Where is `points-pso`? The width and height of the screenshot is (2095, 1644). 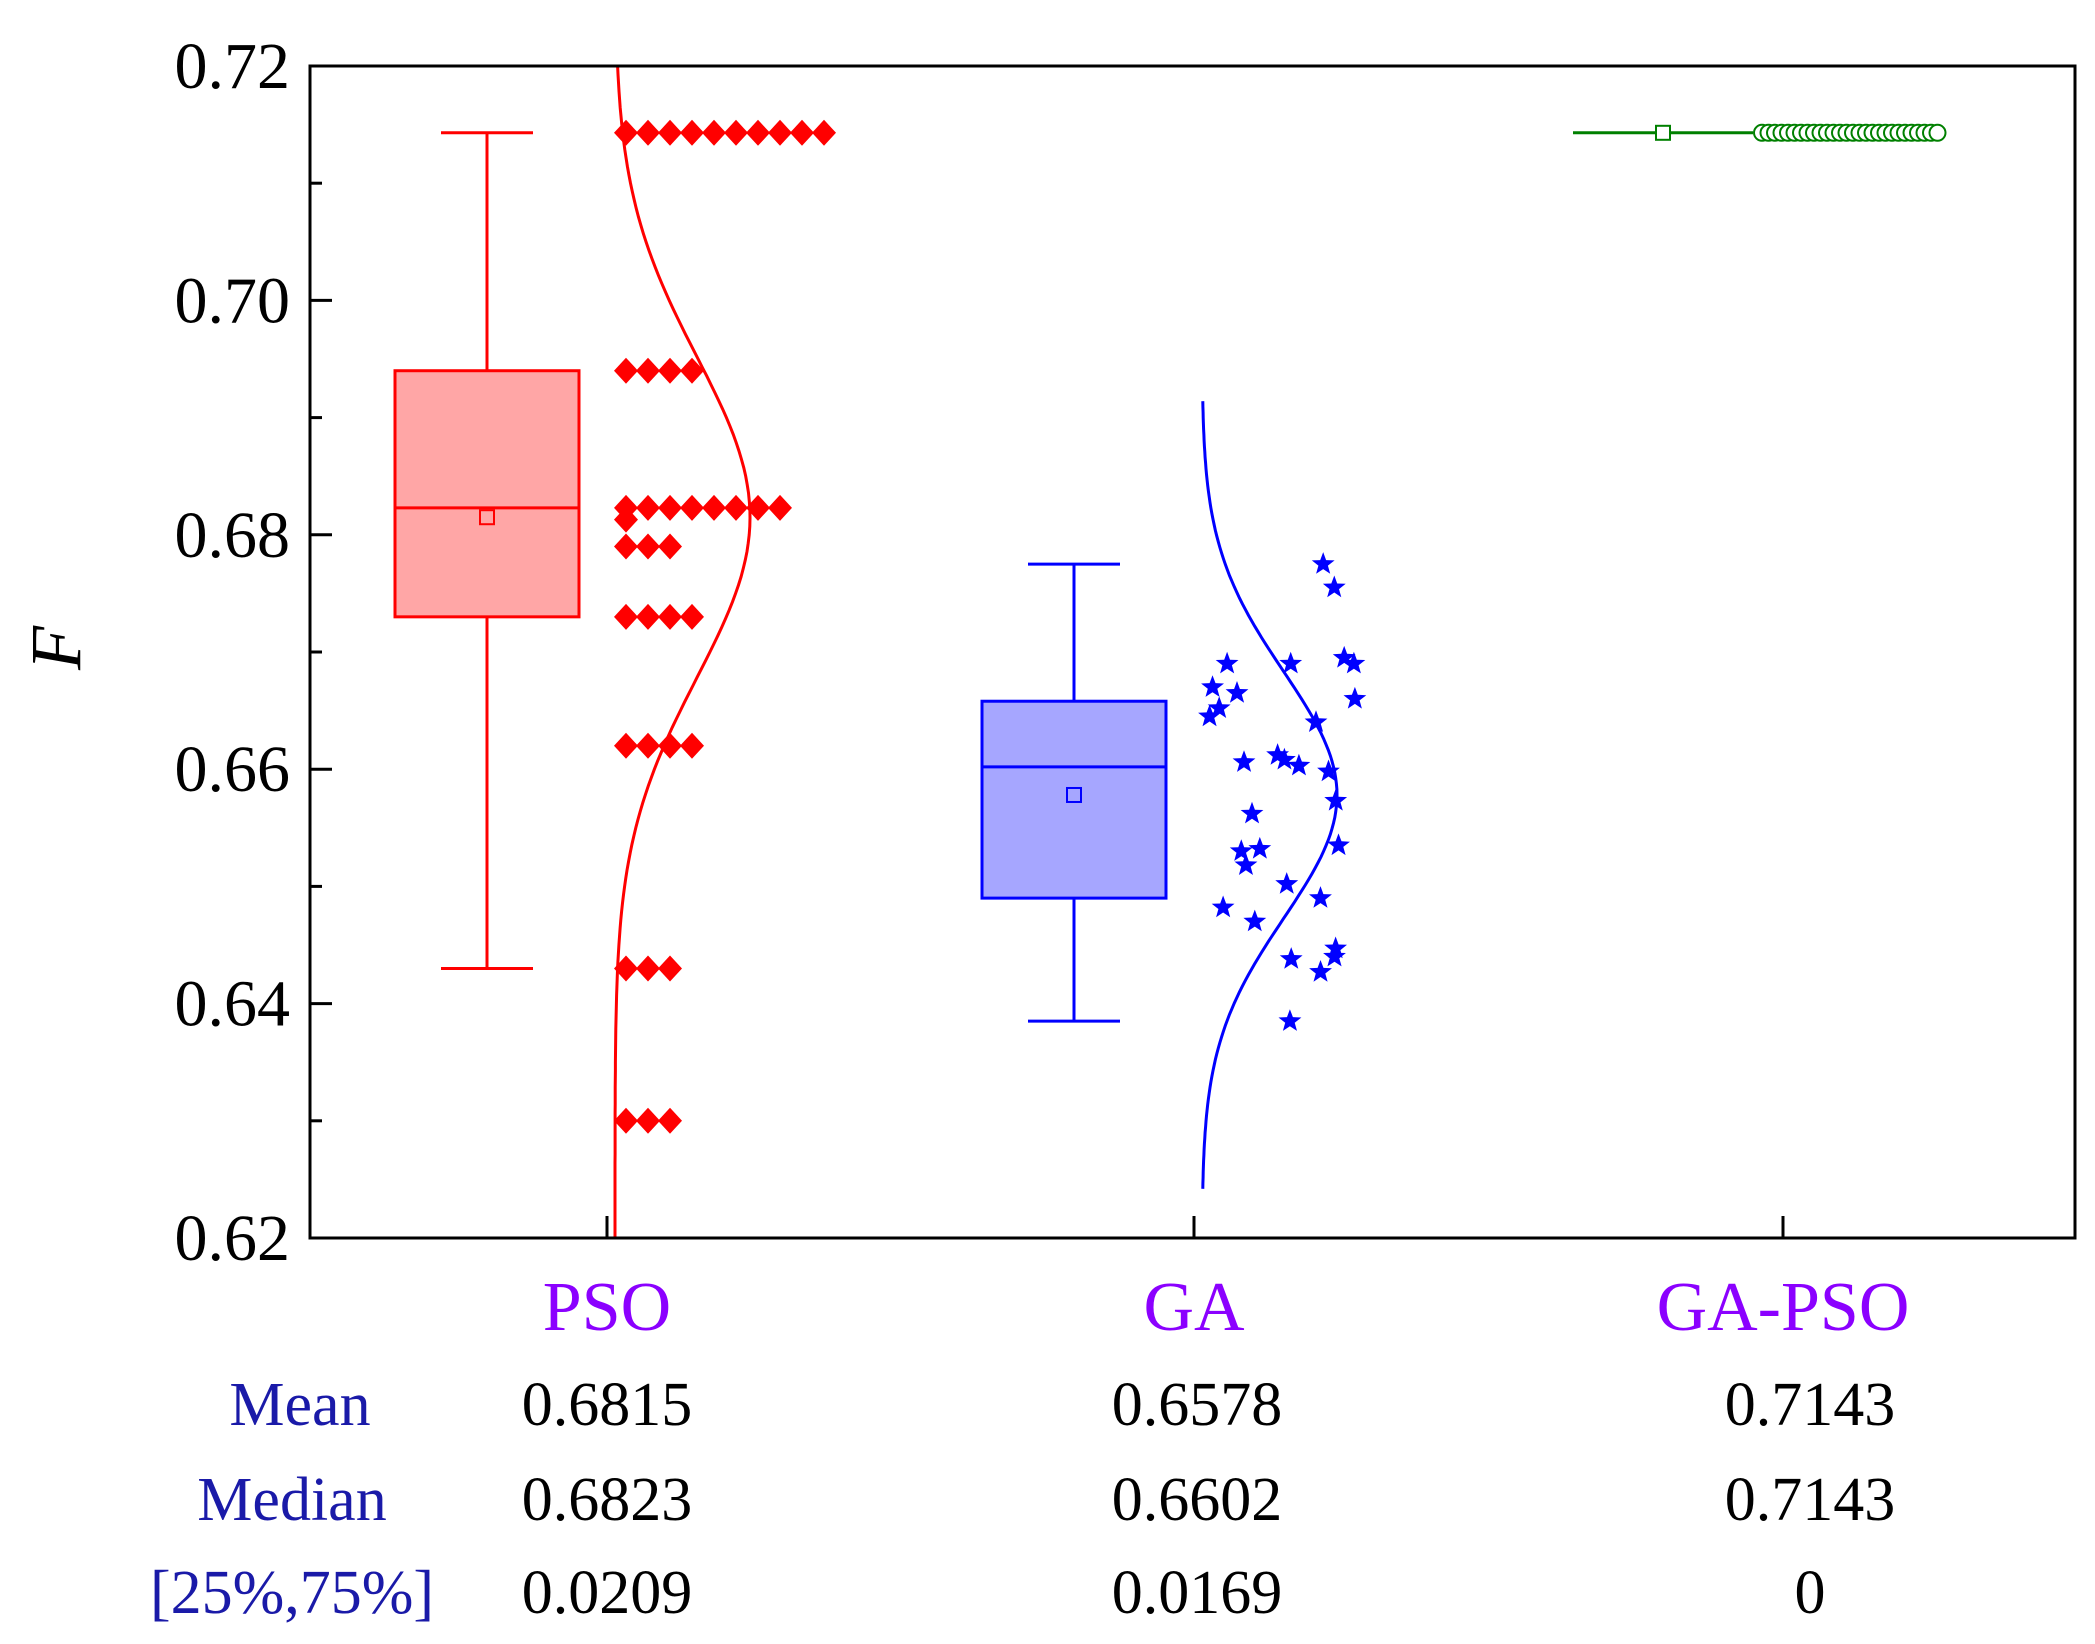 points-pso is located at coordinates (725, 626).